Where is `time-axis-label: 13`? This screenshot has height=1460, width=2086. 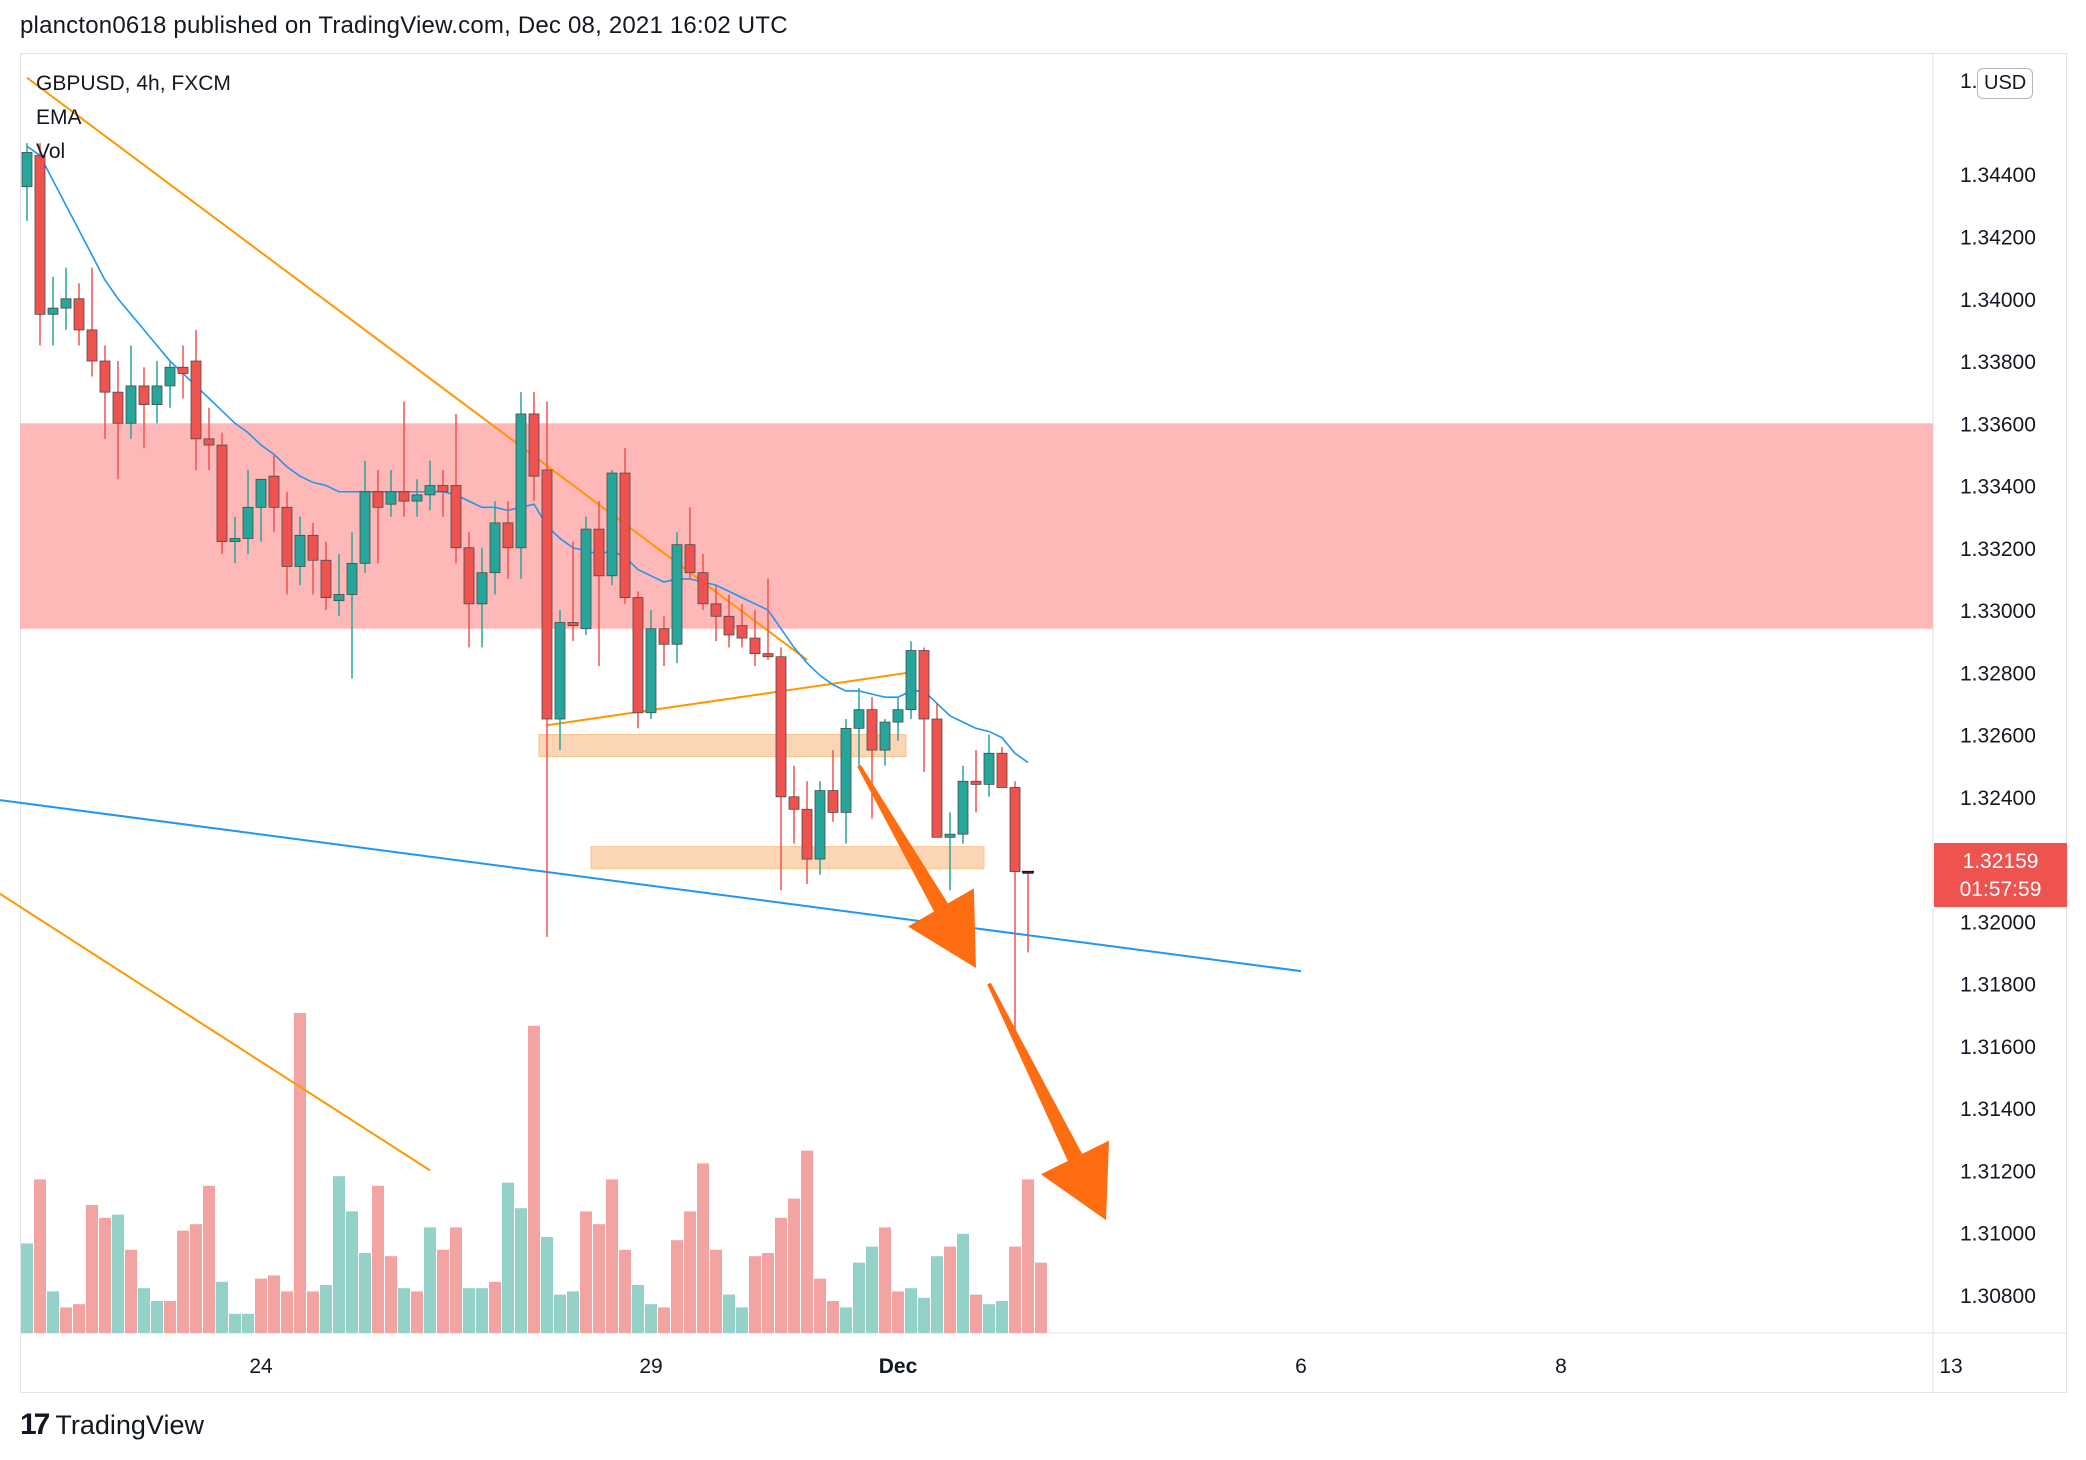
time-axis-label: 13 is located at coordinates (1950, 1366).